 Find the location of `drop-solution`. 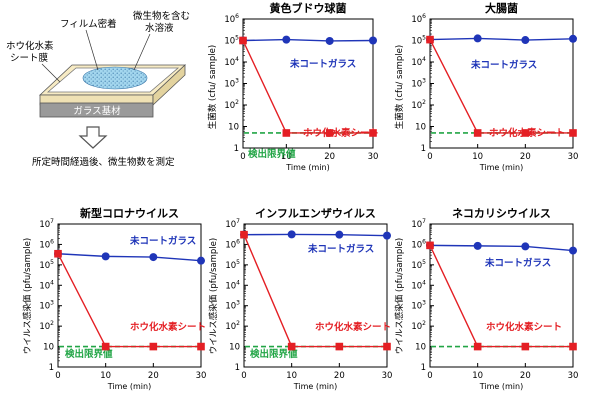

drop-solution is located at coordinates (115, 78).